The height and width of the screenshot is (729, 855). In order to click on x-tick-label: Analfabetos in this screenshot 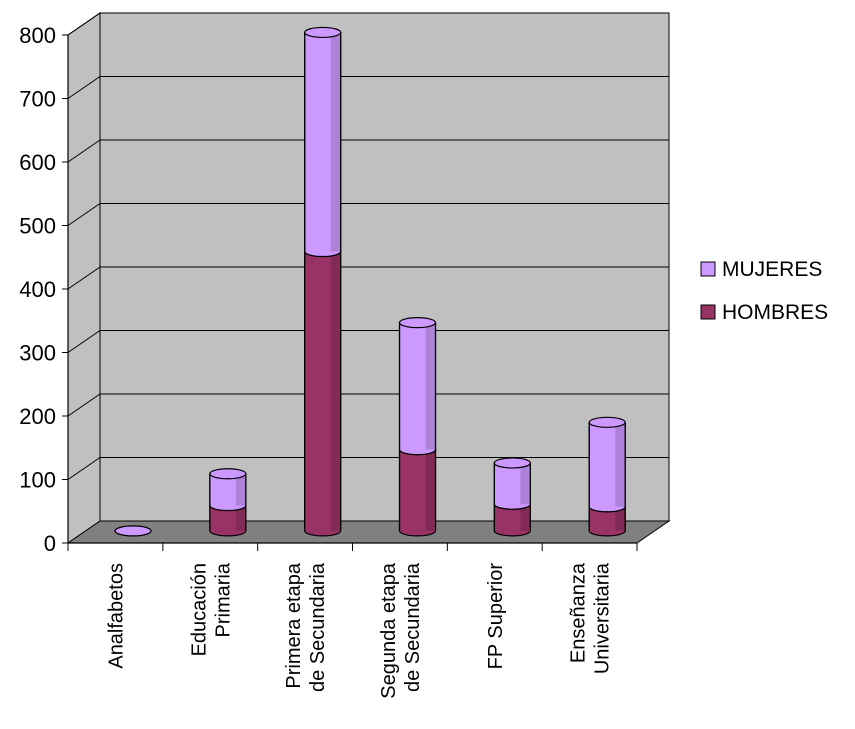, I will do `click(116, 616)`.